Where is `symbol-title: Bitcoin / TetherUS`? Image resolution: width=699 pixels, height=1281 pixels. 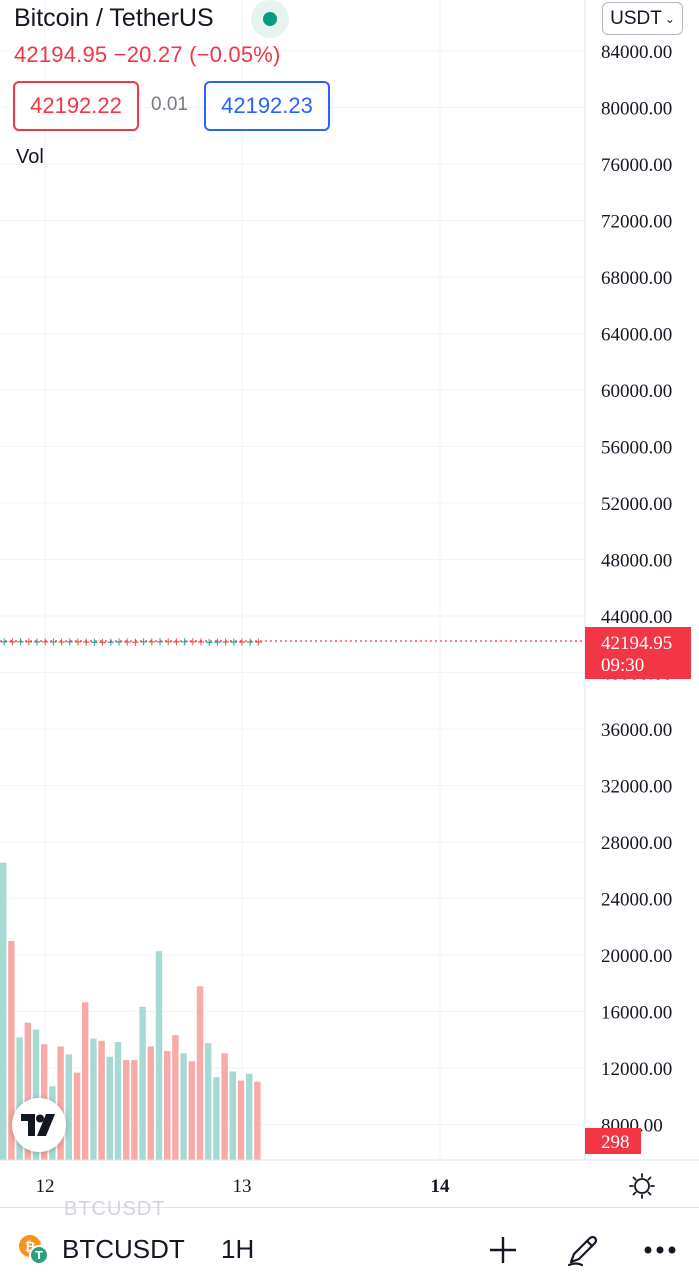 symbol-title: Bitcoin / TetherUS is located at coordinates (114, 18).